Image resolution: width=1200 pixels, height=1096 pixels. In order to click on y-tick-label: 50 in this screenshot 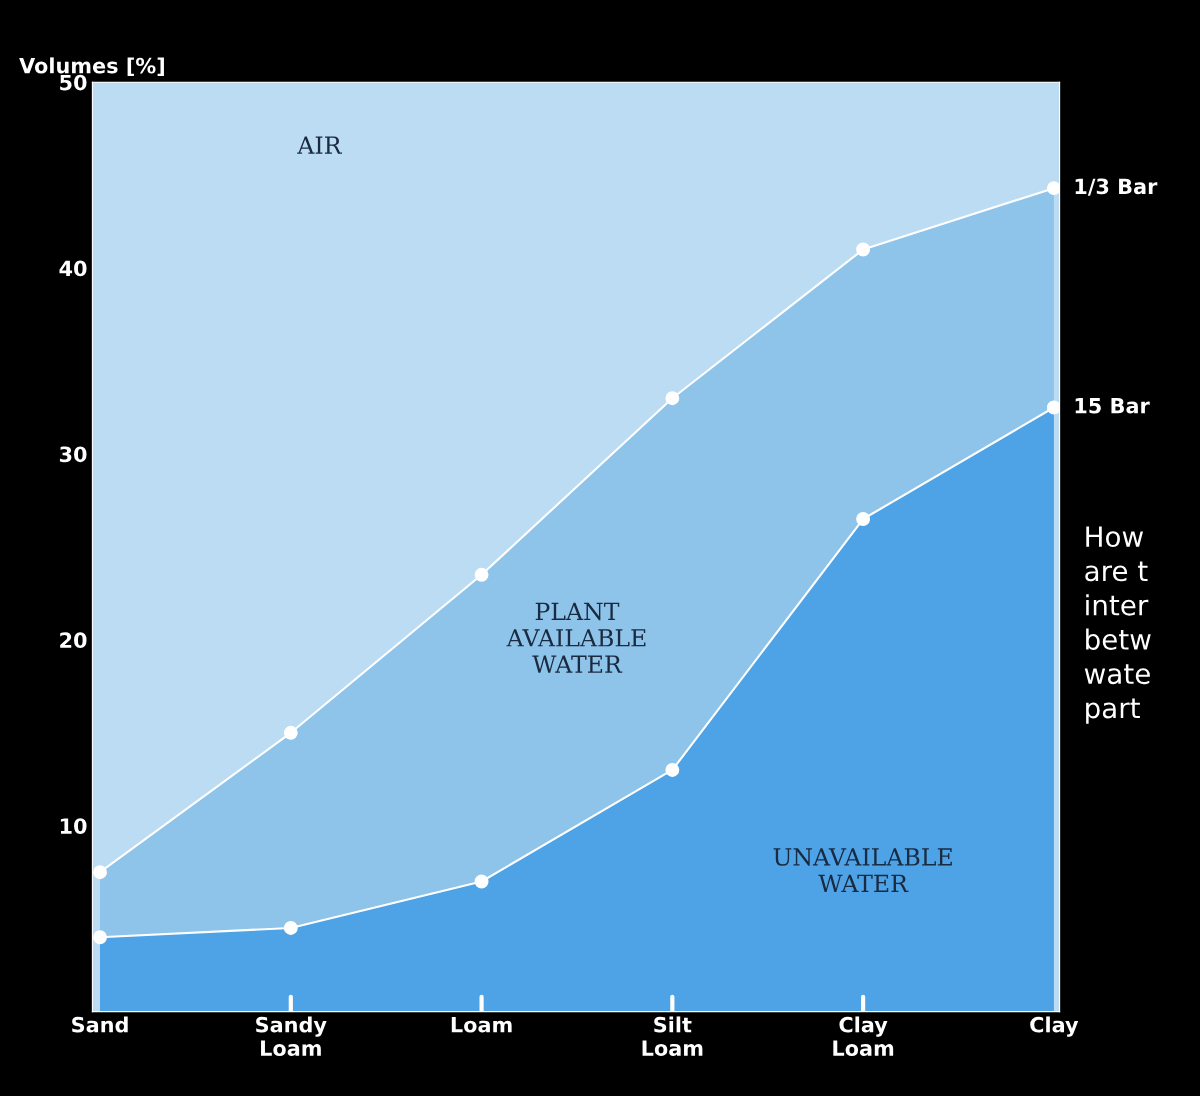, I will do `click(73, 82)`.